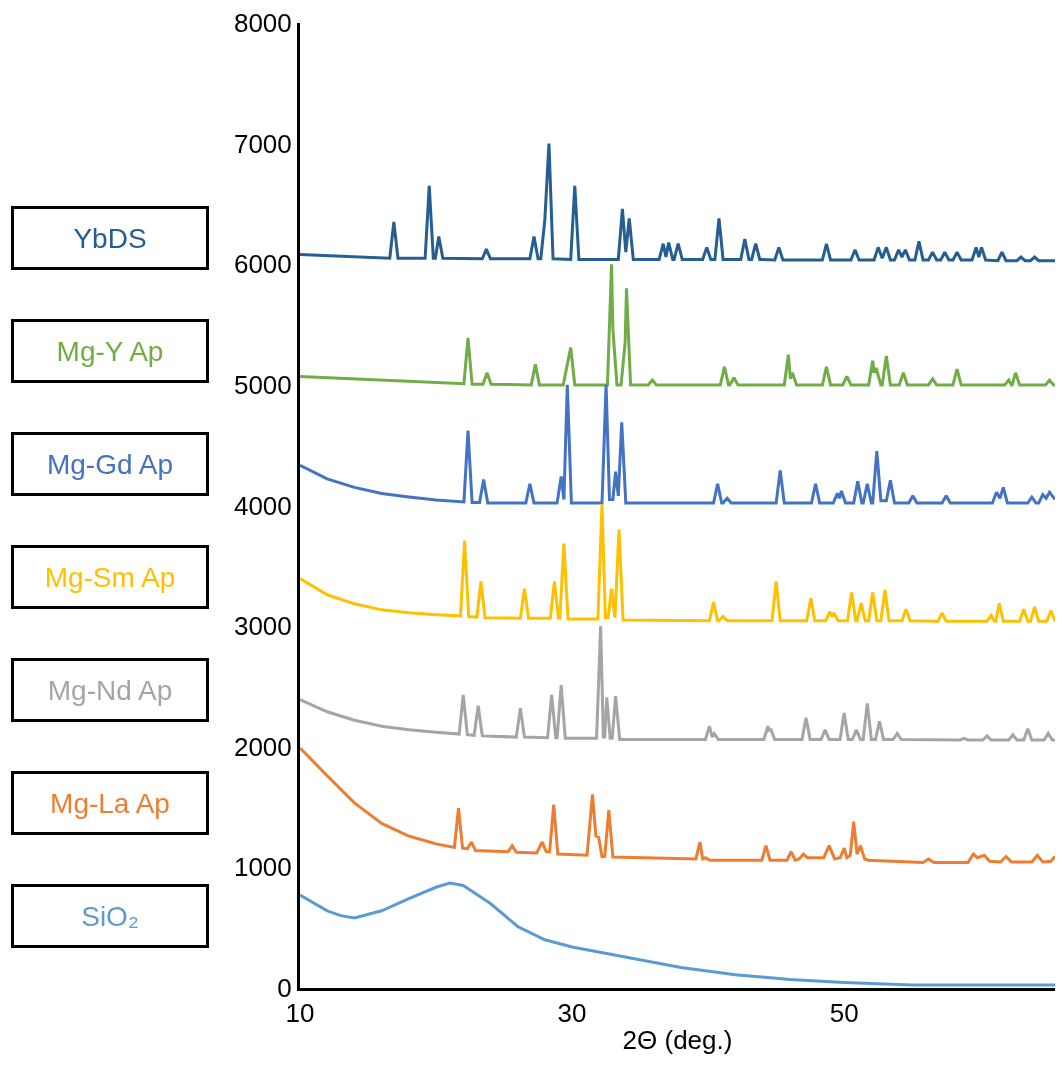 The width and height of the screenshot is (1063, 1068). Describe the element at coordinates (110, 690) in the screenshot. I see `text: Mg-Nd Ap` at that location.